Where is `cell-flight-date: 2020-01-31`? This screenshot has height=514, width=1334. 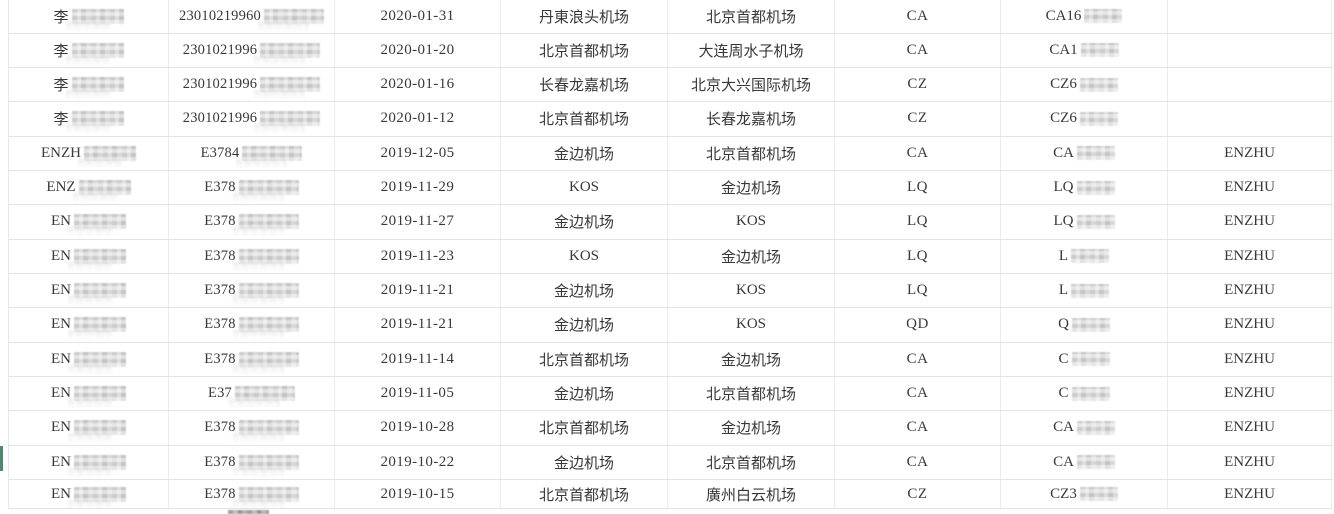
cell-flight-date: 2020-01-31 is located at coordinates (418, 16).